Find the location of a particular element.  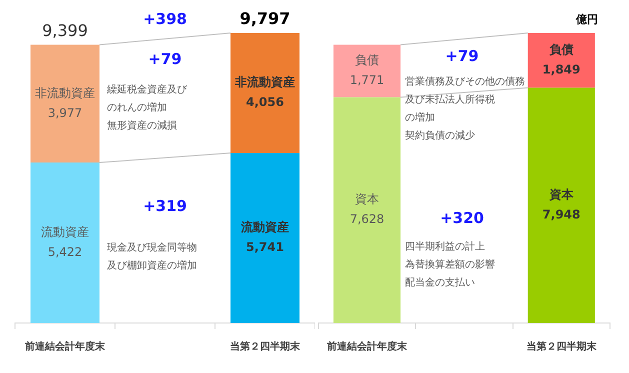

total-label: 9,399 is located at coordinates (65, 30).